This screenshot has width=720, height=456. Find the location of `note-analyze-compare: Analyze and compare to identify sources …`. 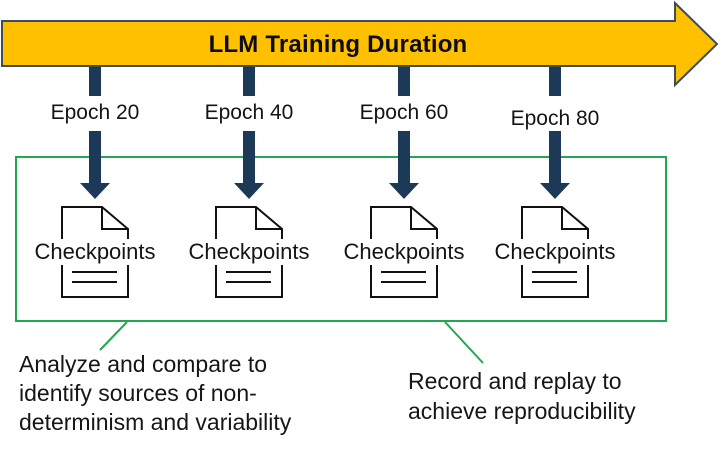

note-analyze-compare: Analyze and compare to identify sources … is located at coordinates (155, 393).